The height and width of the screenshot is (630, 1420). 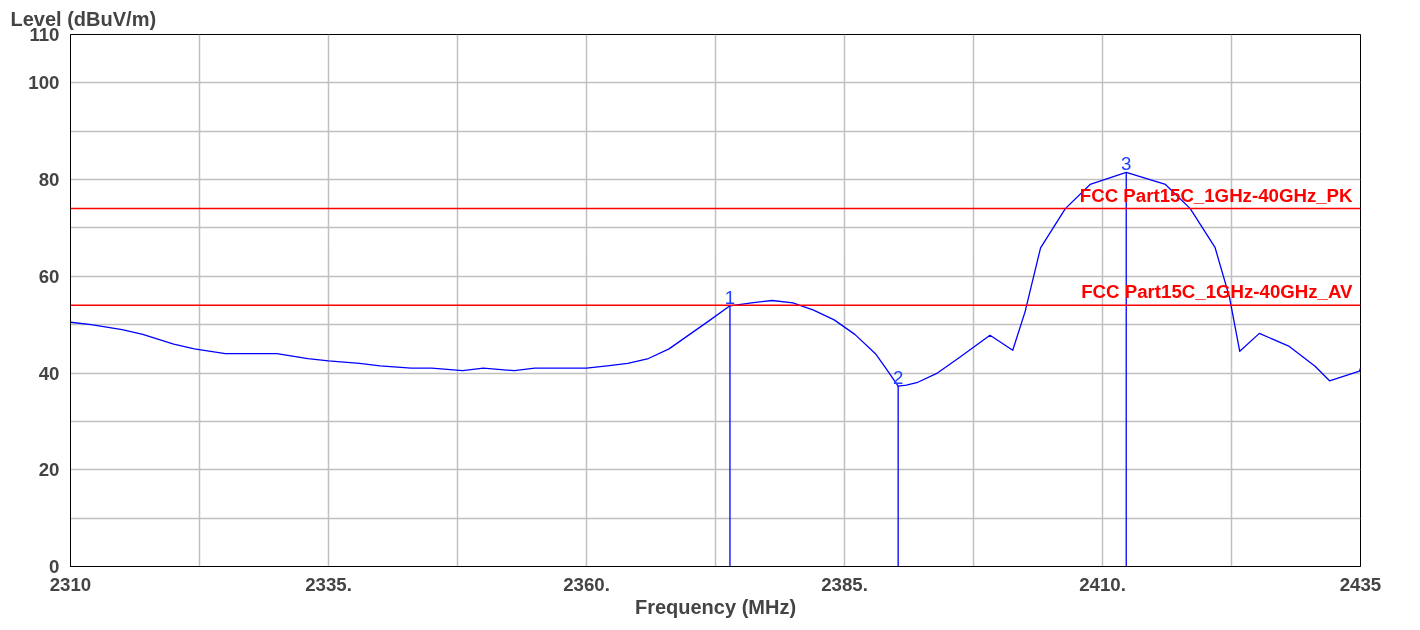 I want to click on annotation: 1, so click(x=730, y=297).